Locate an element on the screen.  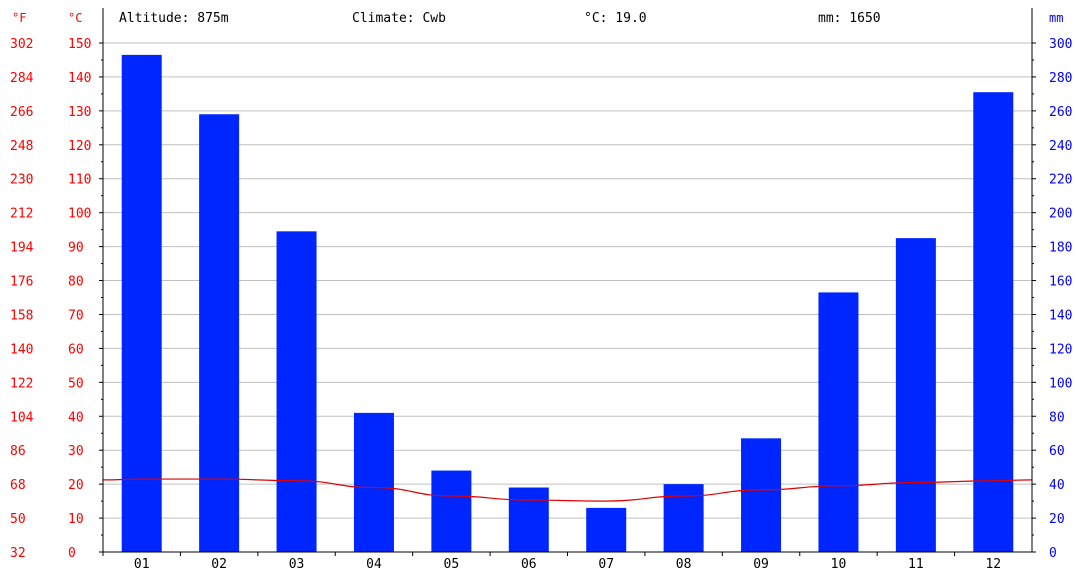
altitude-label: Altitude: 875m is located at coordinates (174, 18).